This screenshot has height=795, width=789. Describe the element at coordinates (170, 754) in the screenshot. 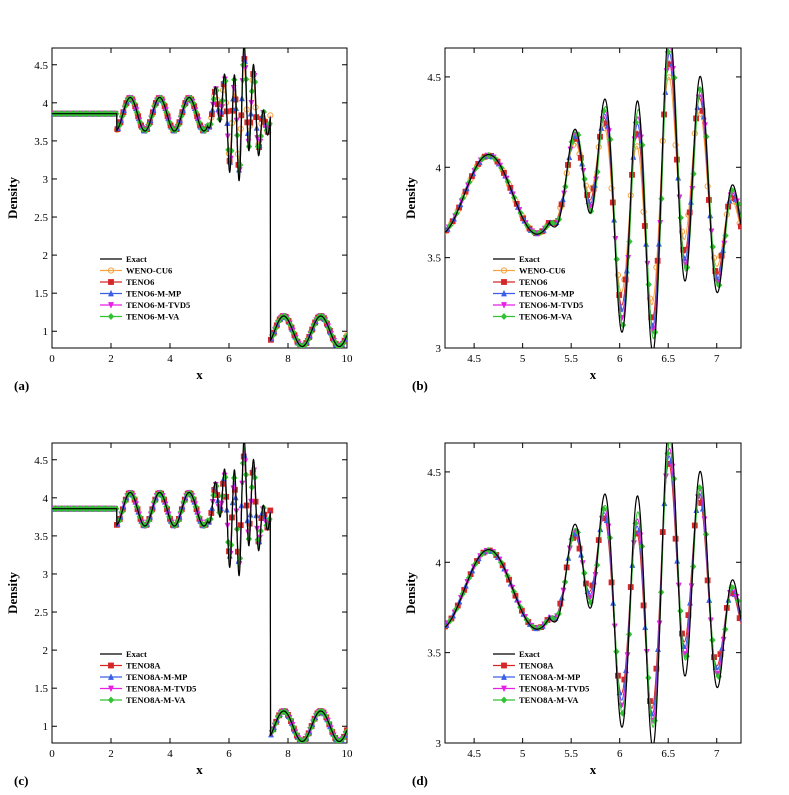

I see `x-tick-label-c: 4` at that location.